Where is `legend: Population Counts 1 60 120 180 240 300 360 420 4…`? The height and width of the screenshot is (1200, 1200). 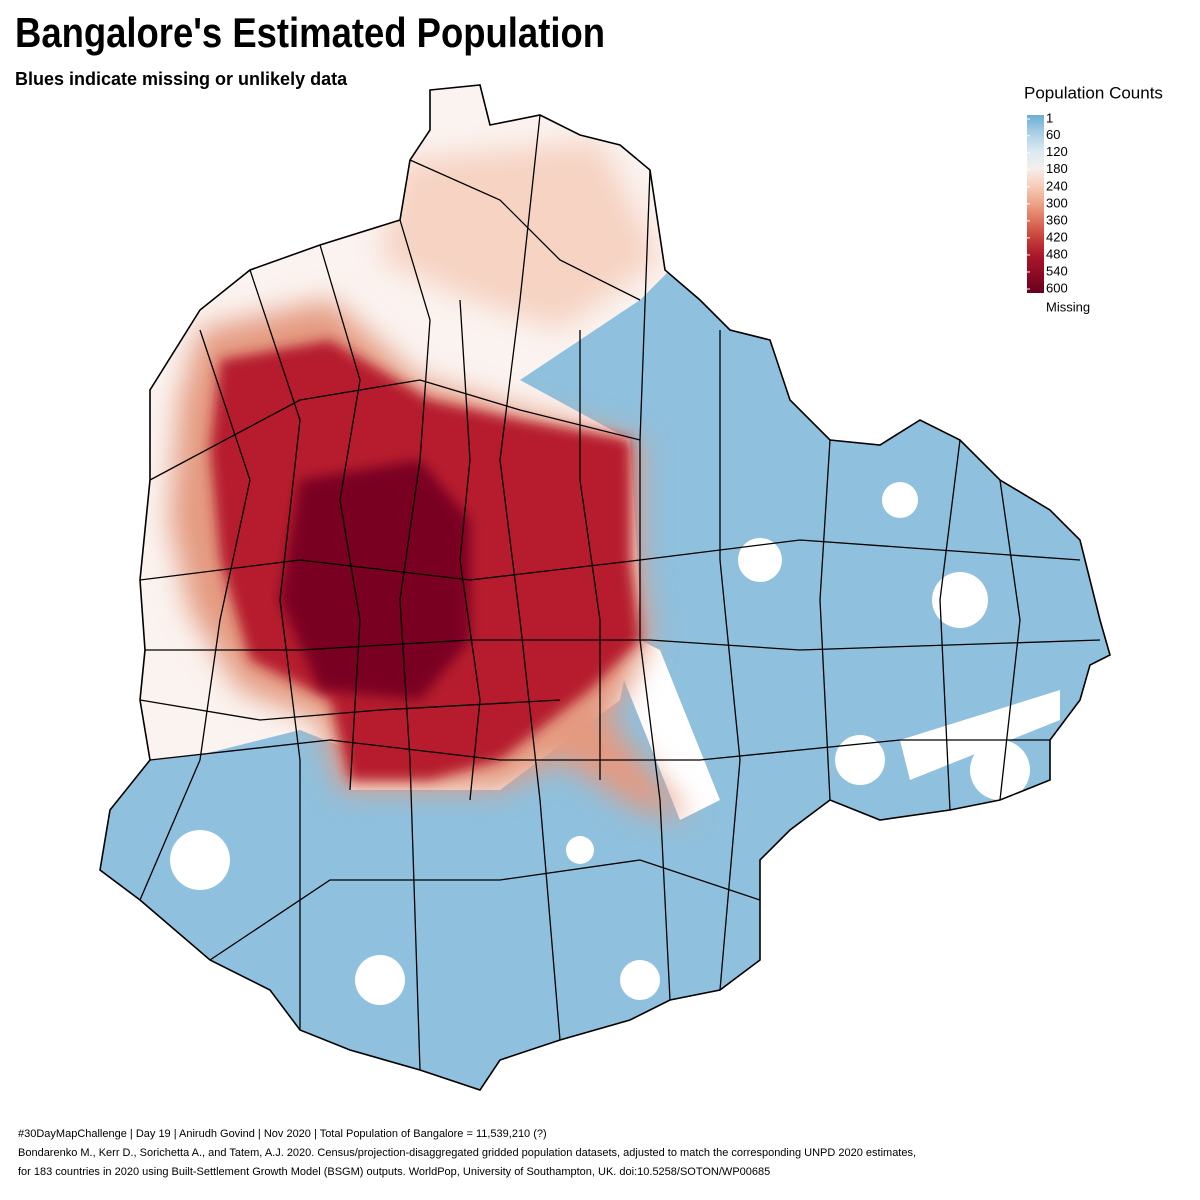
legend: Population Counts 1 60 120 180 240 300 360 420 4… is located at coordinates (1093, 198).